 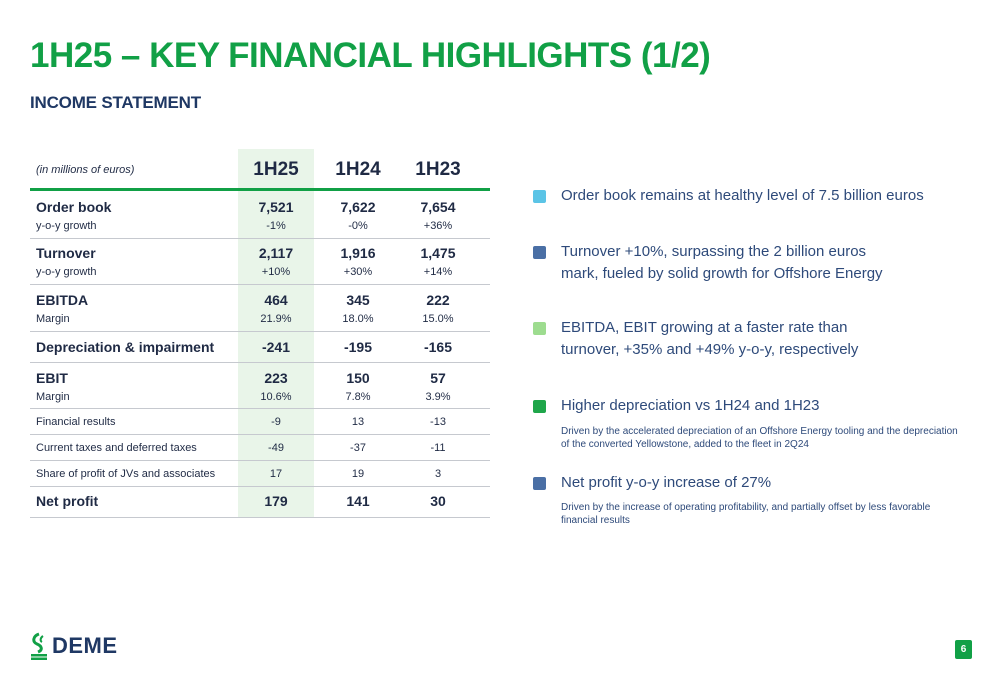 What do you see at coordinates (358, 319) in the screenshot?
I see `sub-value-1h24: 18.0%` at bounding box center [358, 319].